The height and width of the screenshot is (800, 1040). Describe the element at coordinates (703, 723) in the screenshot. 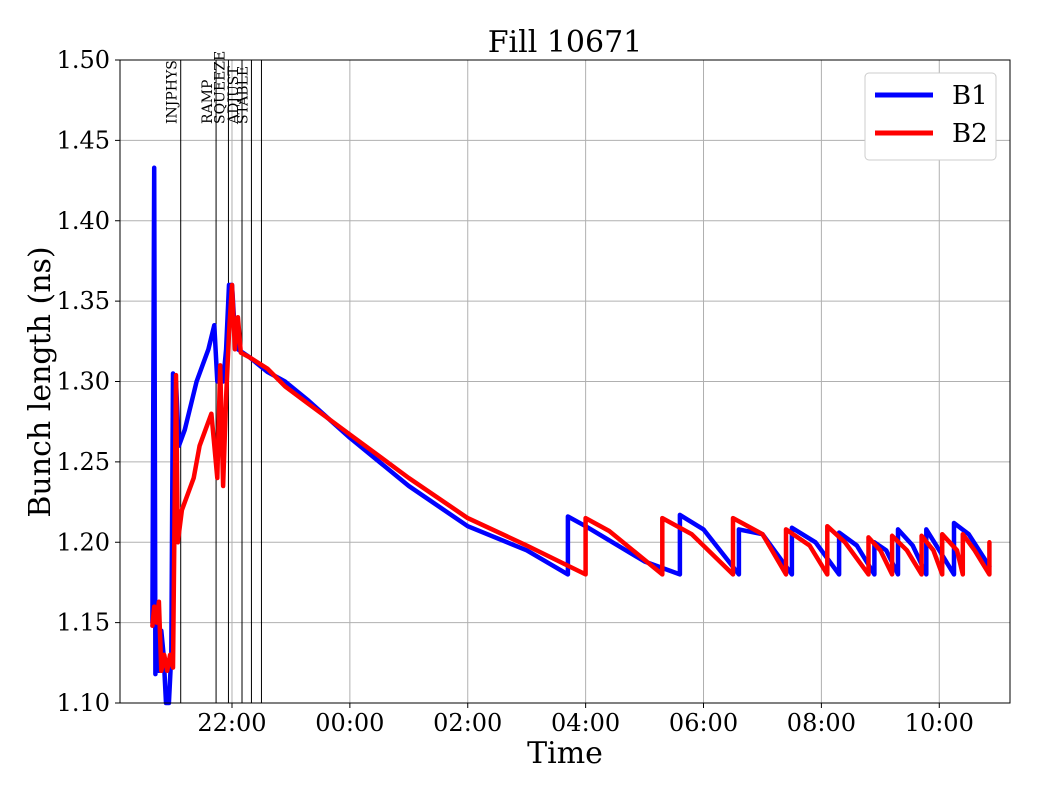

I see `x-tick-label: 06:00` at that location.